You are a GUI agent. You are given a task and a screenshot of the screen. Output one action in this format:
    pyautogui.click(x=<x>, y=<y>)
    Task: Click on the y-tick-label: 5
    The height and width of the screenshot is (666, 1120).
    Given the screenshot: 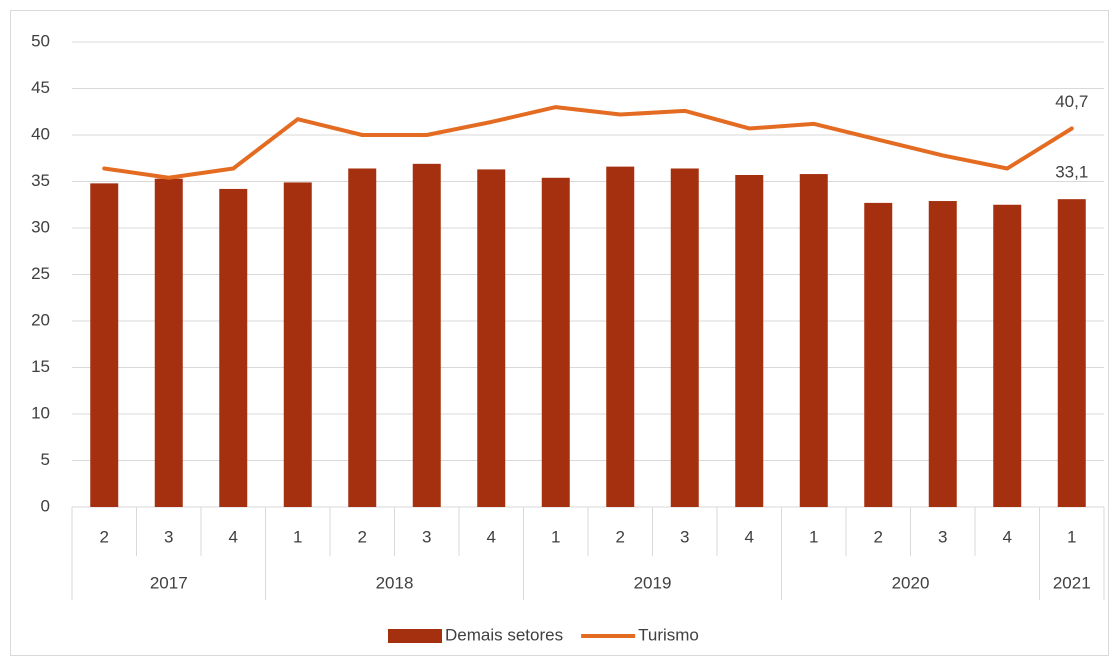 What is the action you would take?
    pyautogui.click(x=45, y=459)
    